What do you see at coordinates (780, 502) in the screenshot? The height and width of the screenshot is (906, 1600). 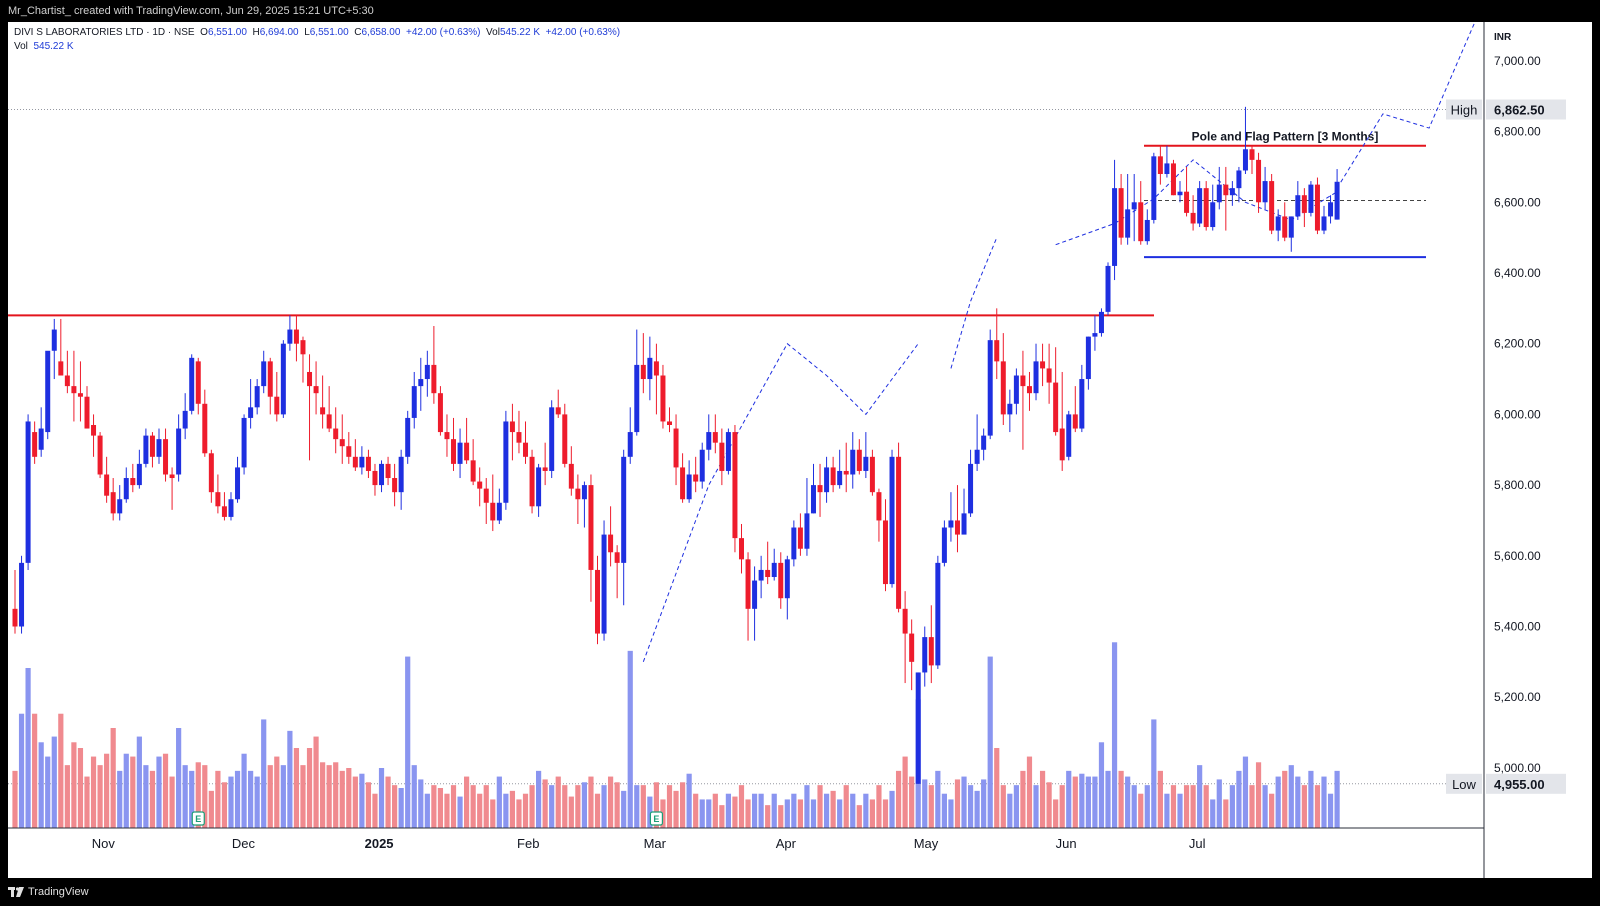 I see `pole-dashed-line` at bounding box center [780, 502].